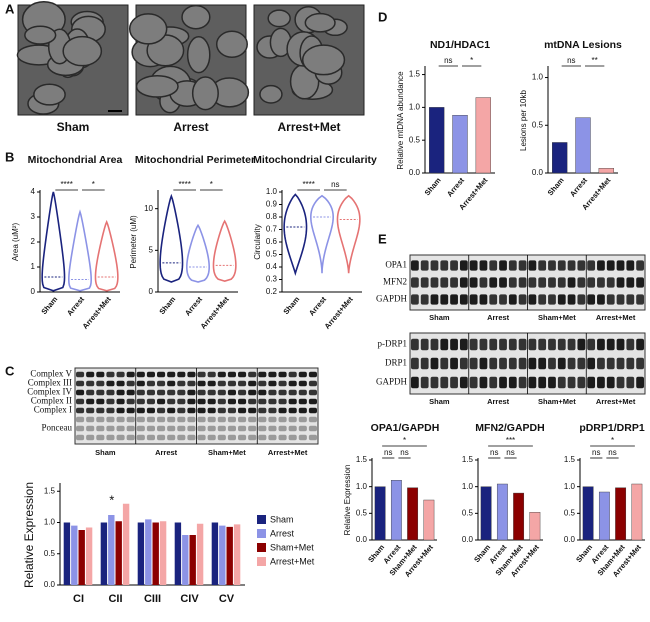 This screenshot has height=622, width=650. Describe the element at coordinates (133, 242) in the screenshot. I see `y-axis-label: Perimeter (uM)` at that location.